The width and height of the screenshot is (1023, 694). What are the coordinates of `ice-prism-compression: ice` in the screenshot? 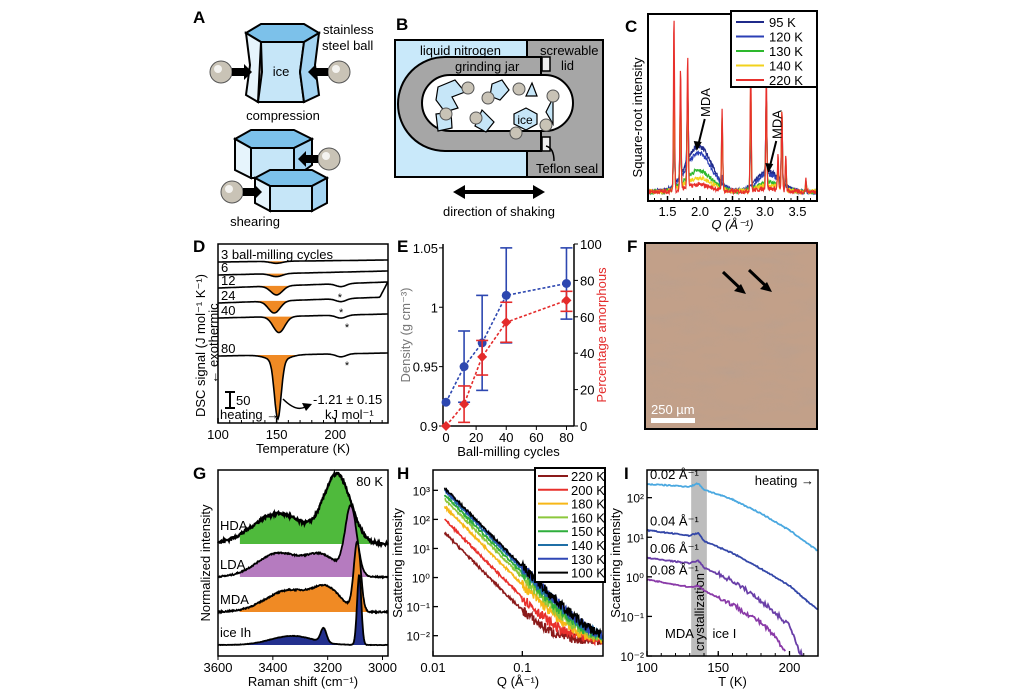 It's located at (282, 63).